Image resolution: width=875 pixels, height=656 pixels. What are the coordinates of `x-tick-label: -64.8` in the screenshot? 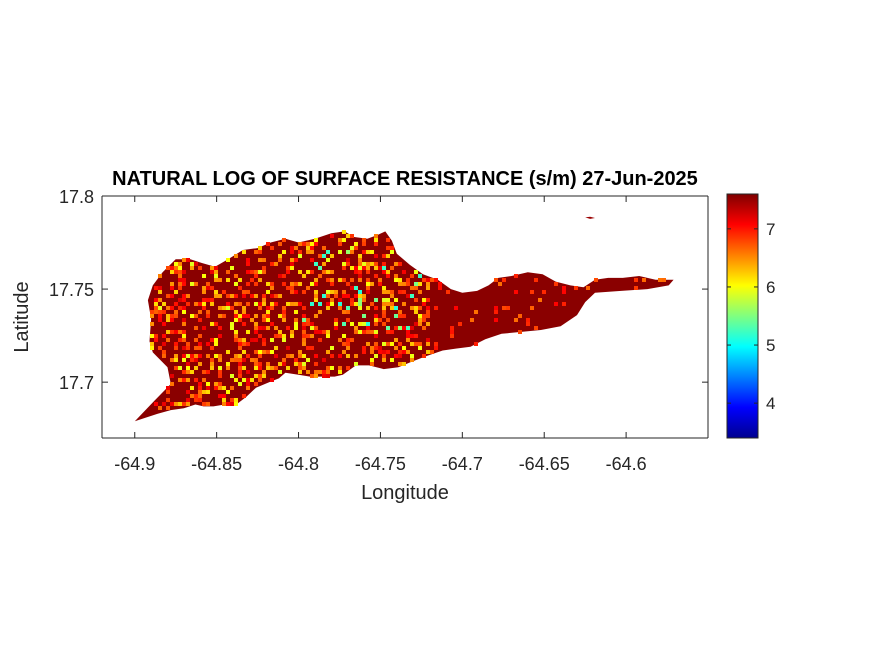 It's located at (298, 464).